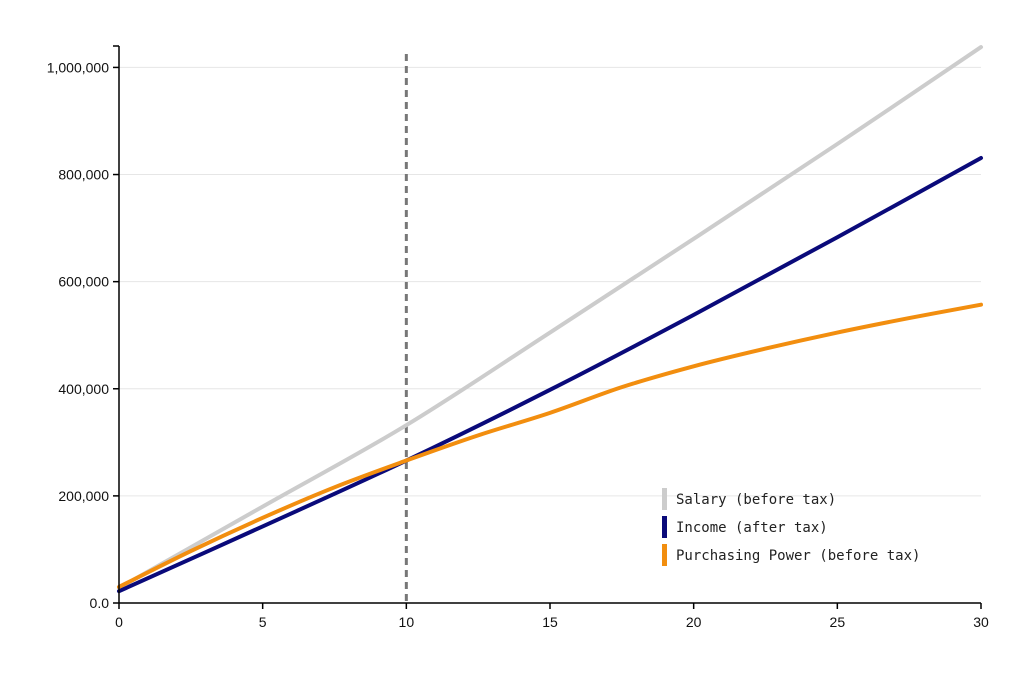 The image size is (1029, 683). What do you see at coordinates (694, 622) in the screenshot?
I see `x-tick-label: 20` at bounding box center [694, 622].